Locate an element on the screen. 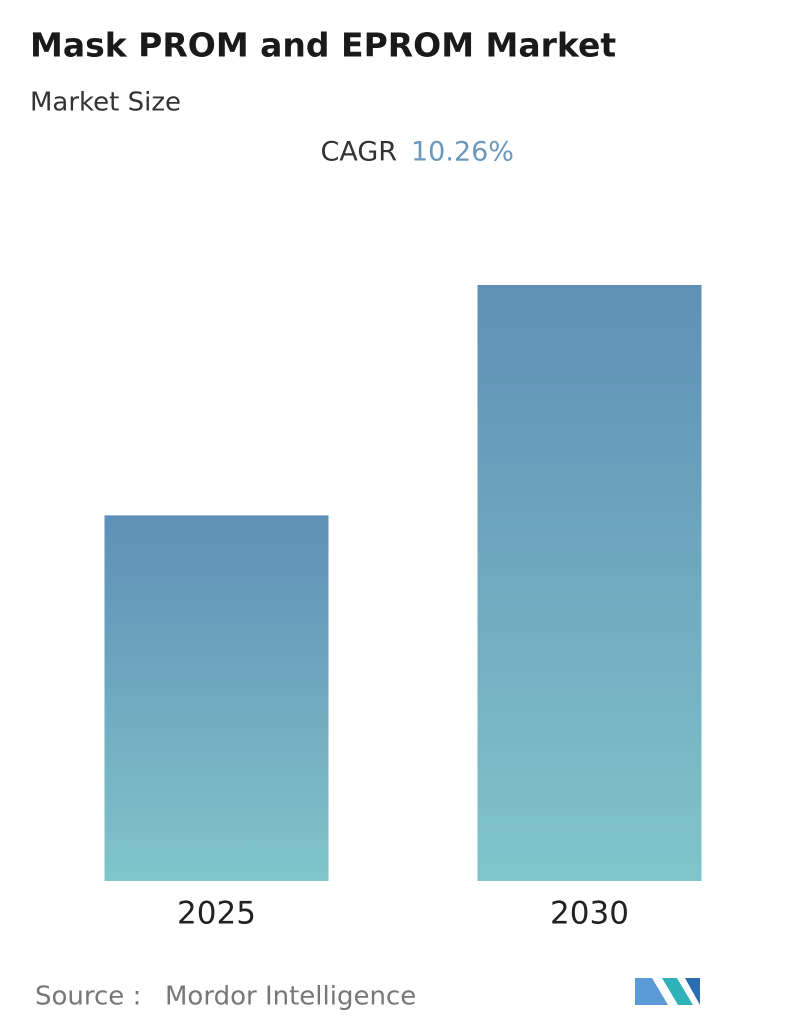  source: Mordor Intelligence is located at coordinates (290, 997).